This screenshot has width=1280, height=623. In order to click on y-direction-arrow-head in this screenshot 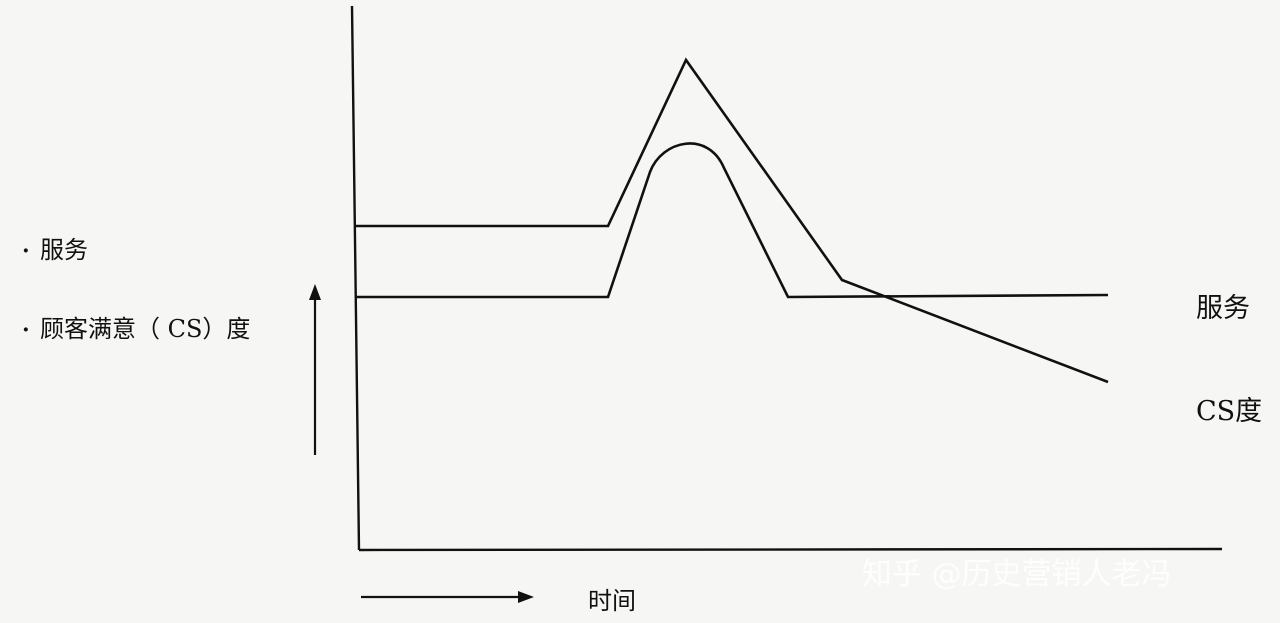, I will do `click(315, 292)`.